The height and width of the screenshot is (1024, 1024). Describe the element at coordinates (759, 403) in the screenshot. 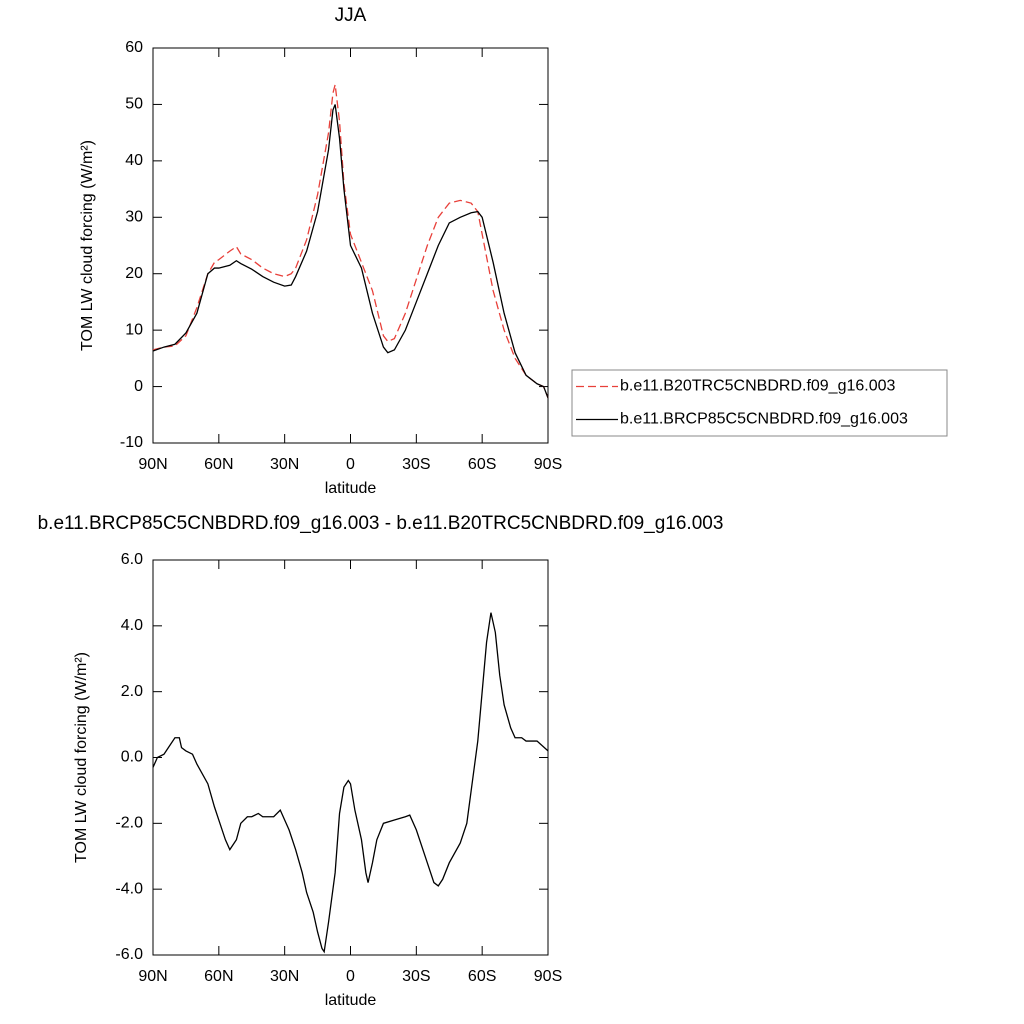

I see `legend-box` at that location.